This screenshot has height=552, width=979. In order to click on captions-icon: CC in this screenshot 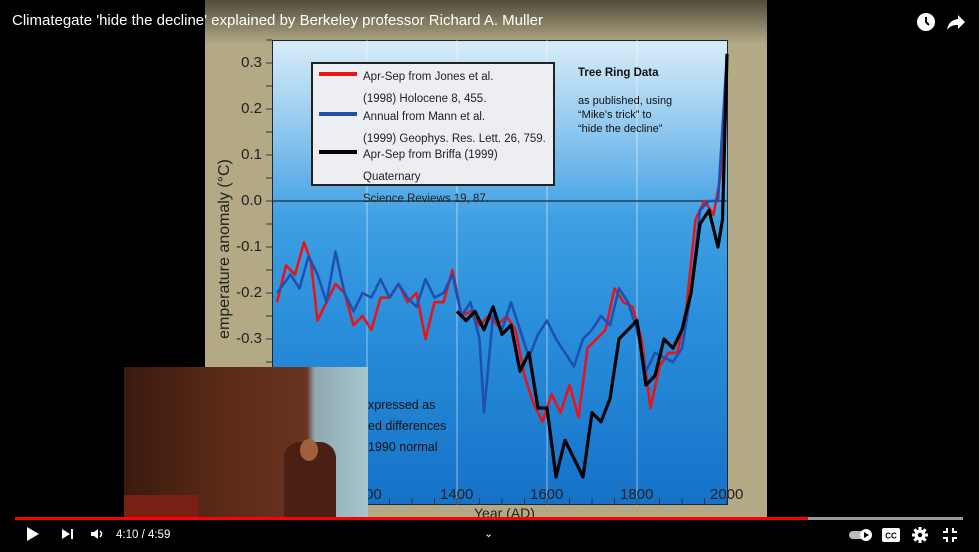, I will do `click(891, 537)`.